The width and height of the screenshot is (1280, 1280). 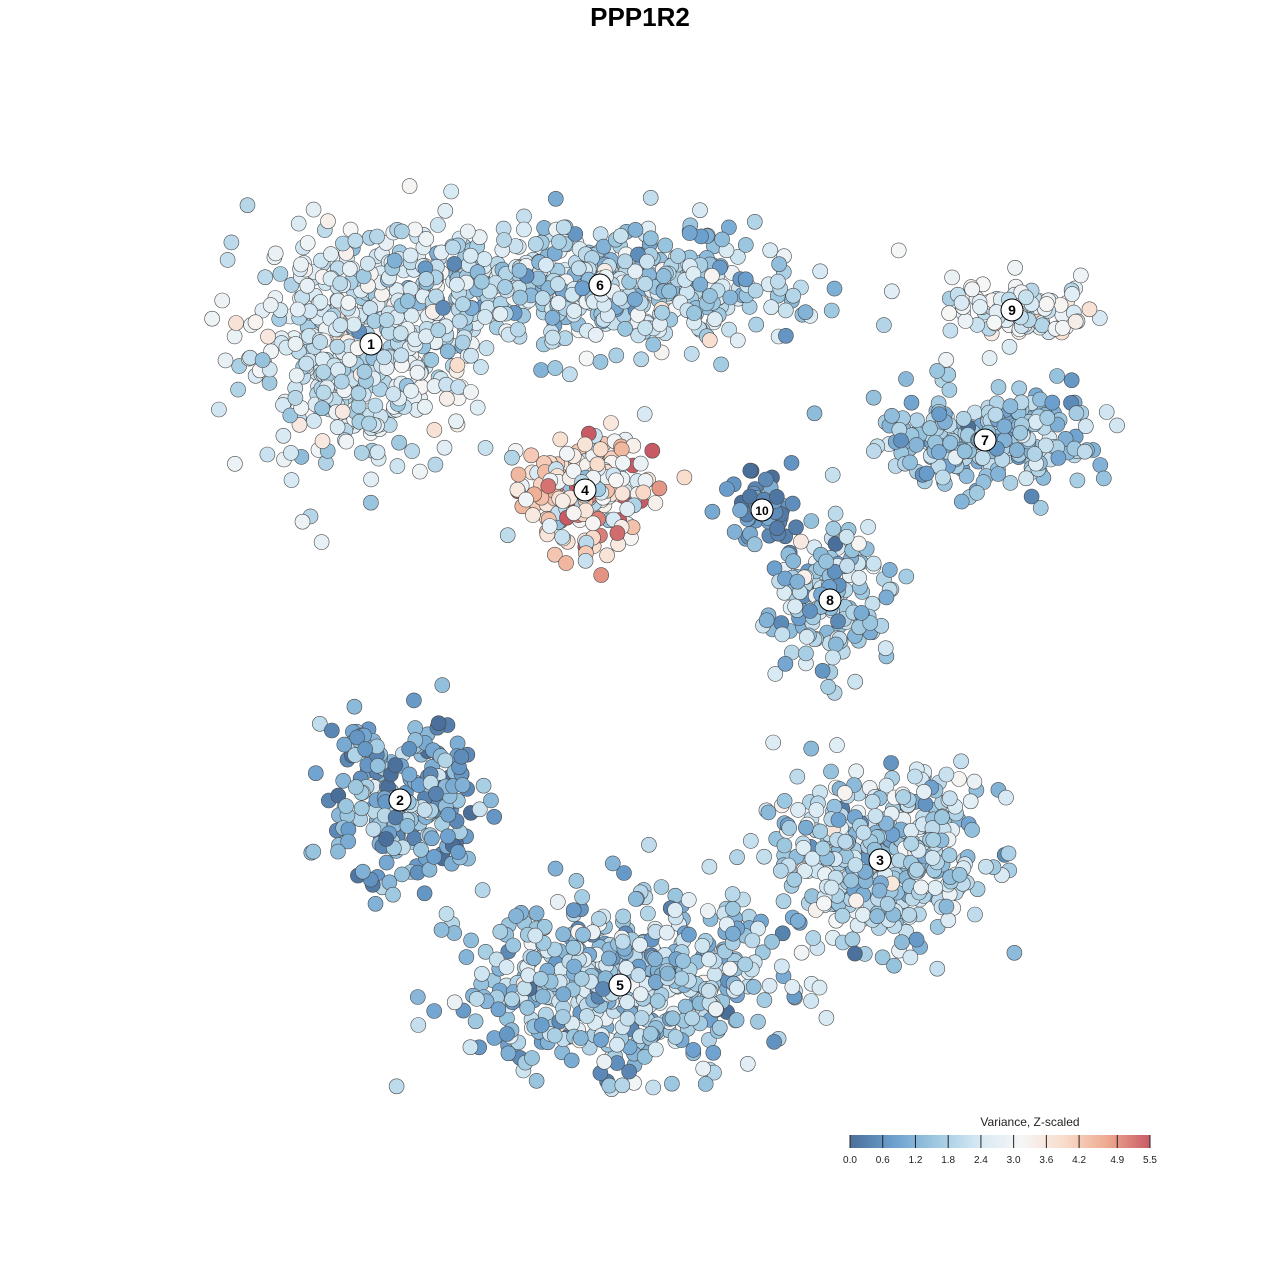 What do you see at coordinates (1012, 310) in the screenshot?
I see `cluster-label-text: 9` at bounding box center [1012, 310].